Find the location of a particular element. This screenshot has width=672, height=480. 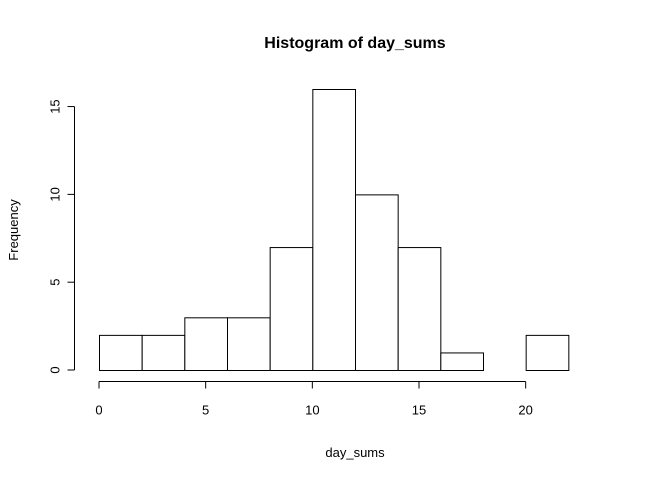

y-tick-label: 0 is located at coordinates (55, 369).